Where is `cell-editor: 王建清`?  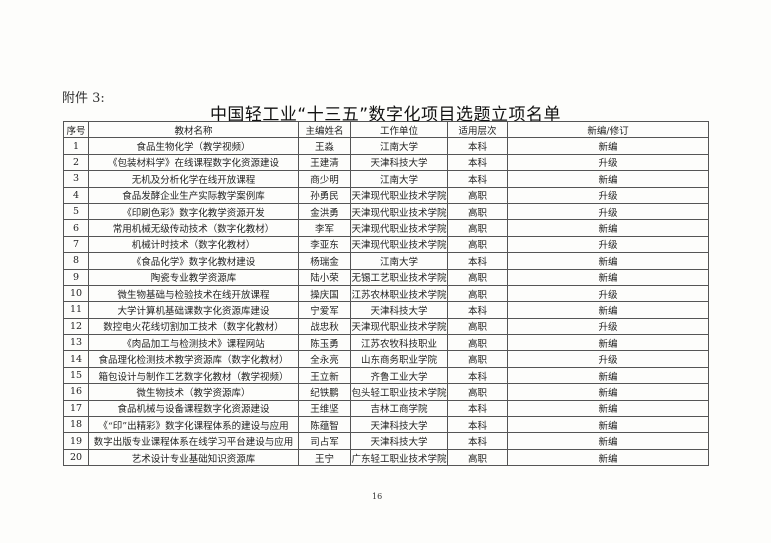
cell-editor: 王建清 is located at coordinates (324, 162).